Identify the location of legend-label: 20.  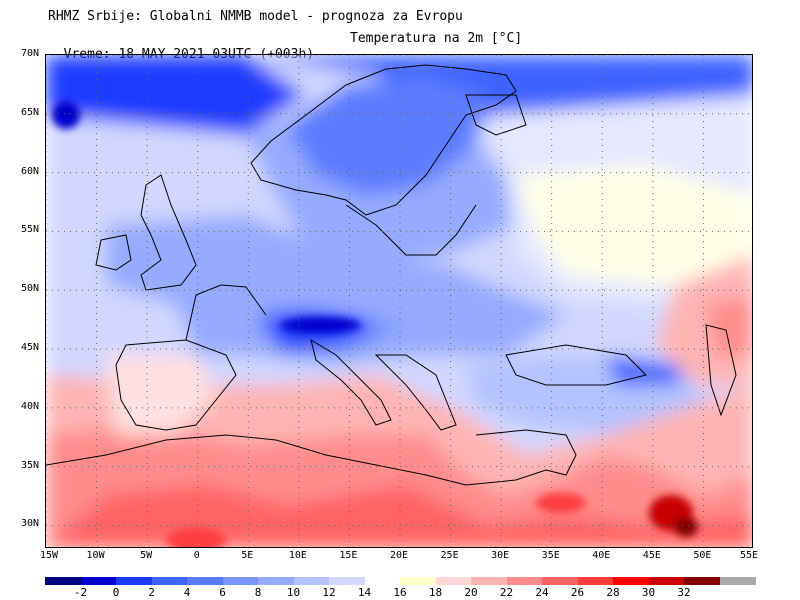
(471, 592).